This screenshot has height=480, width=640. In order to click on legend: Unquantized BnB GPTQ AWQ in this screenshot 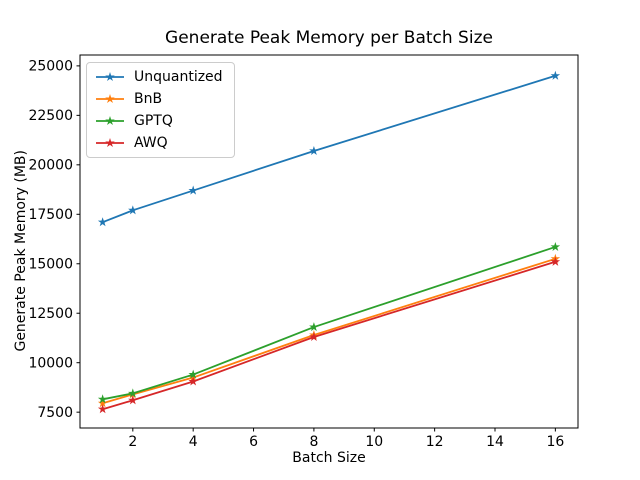, I will do `click(160, 110)`.